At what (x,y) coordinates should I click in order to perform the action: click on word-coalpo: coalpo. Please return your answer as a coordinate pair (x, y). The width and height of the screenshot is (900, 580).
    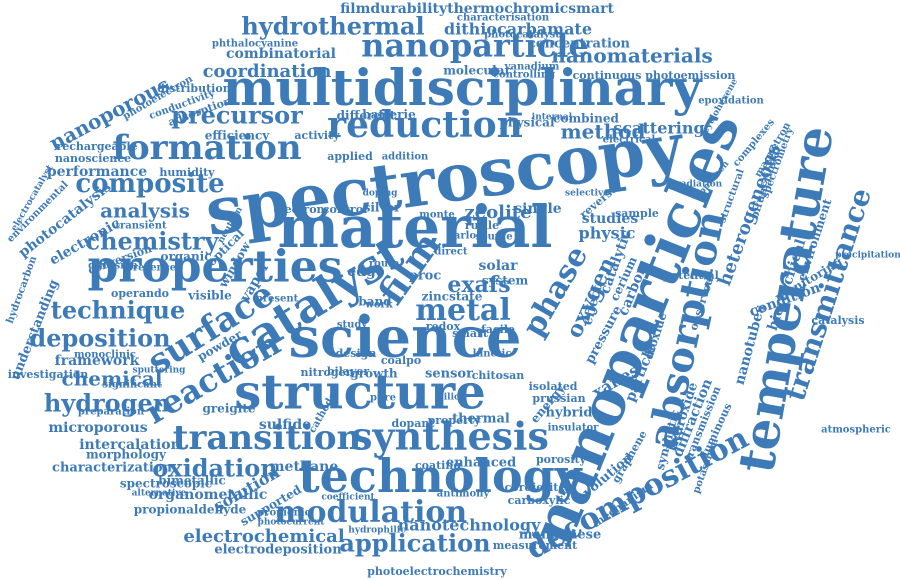
    Looking at the image, I should click on (401, 360).